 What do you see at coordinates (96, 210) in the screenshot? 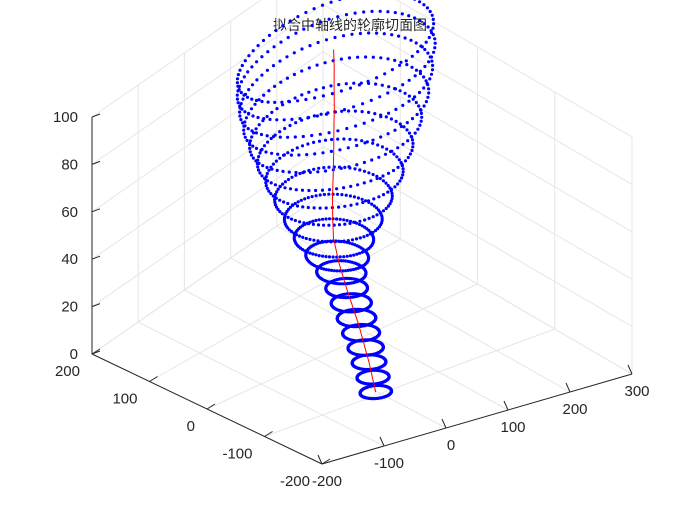
I see `z-tick-mark` at bounding box center [96, 210].